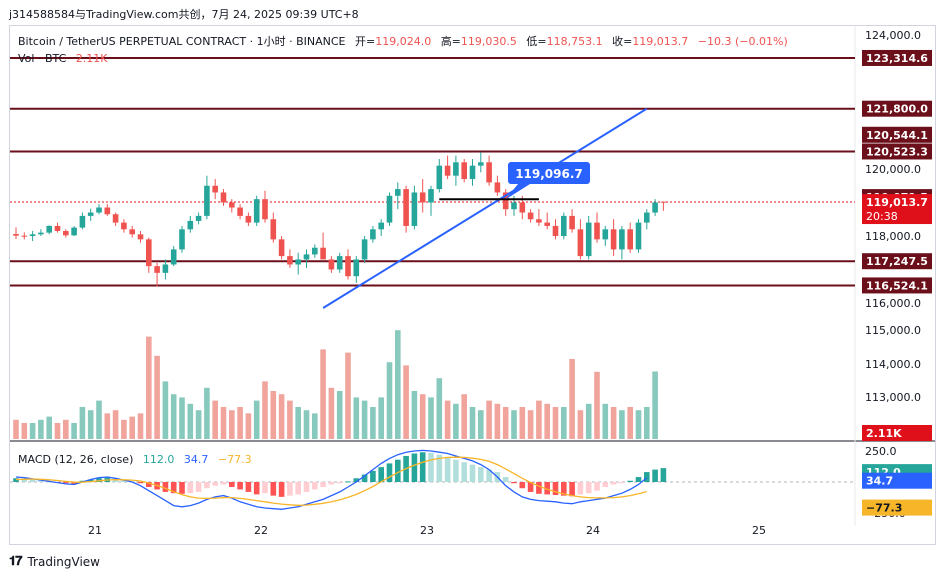 Image resolution: width=946 pixels, height=580 pixels. I want to click on trend-line-group: 119,096.7, so click(485, 208).